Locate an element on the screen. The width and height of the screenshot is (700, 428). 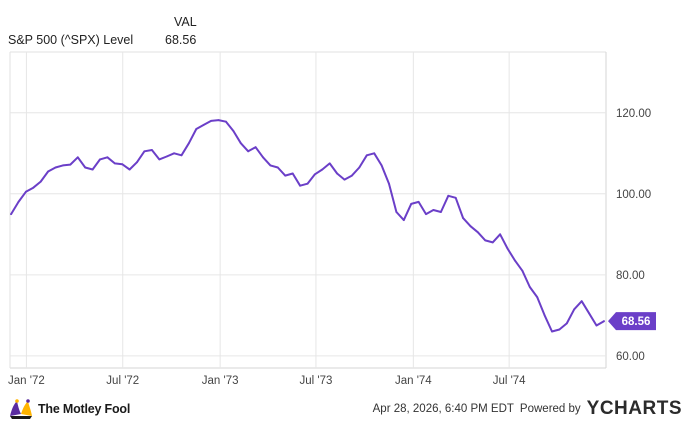
x-tick-label: Jul '73 is located at coordinates (315, 381).